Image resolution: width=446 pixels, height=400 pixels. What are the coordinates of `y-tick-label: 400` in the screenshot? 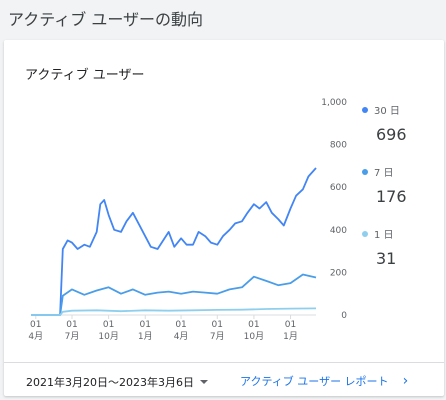 It's located at (338, 231).